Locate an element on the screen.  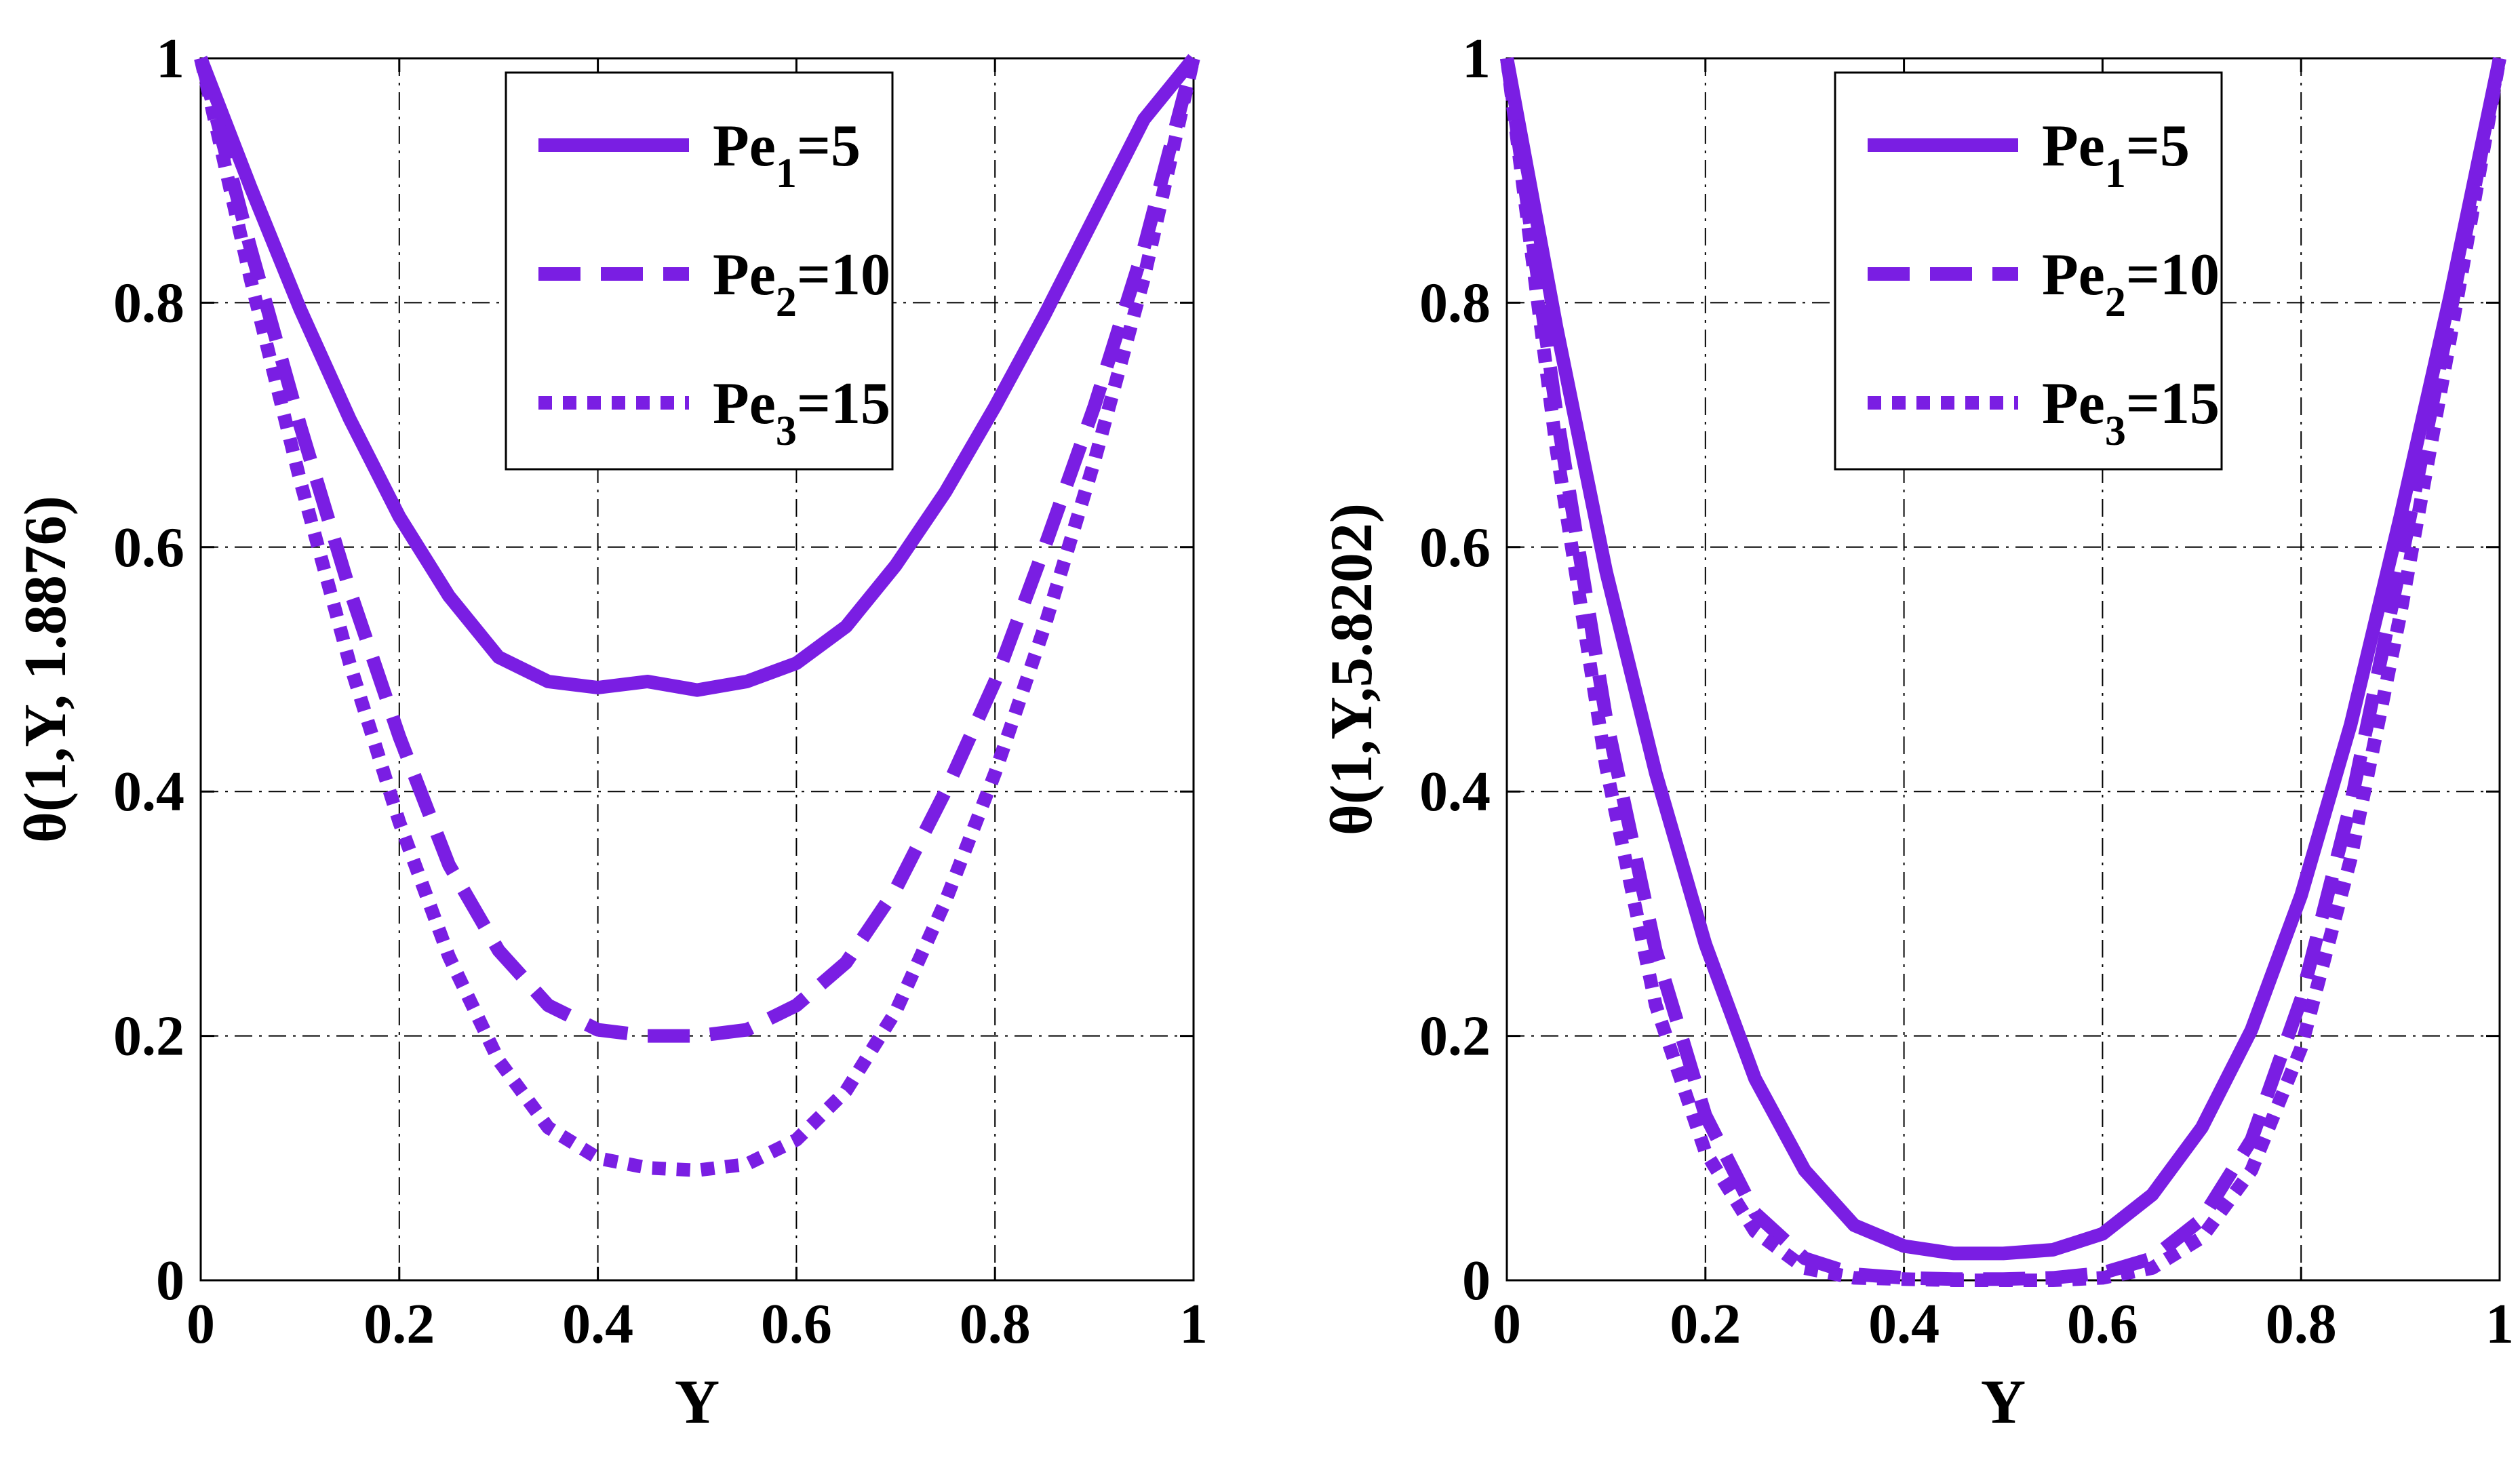
y-axis-label: θ(1,Y, 1.8876) is located at coordinates (46, 669).